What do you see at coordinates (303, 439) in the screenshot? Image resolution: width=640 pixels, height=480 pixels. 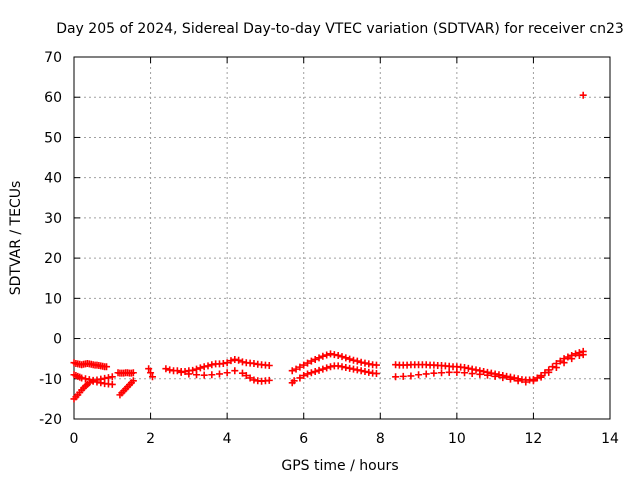 I see `x-tick-label: 6` at bounding box center [303, 439].